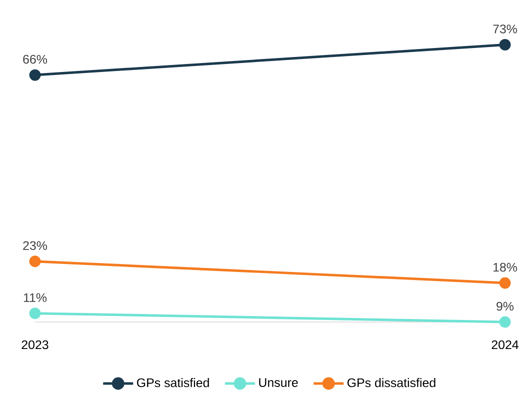 The height and width of the screenshot is (404, 529). What do you see at coordinates (278, 382) in the screenshot?
I see `legend-label: Unsure` at bounding box center [278, 382].